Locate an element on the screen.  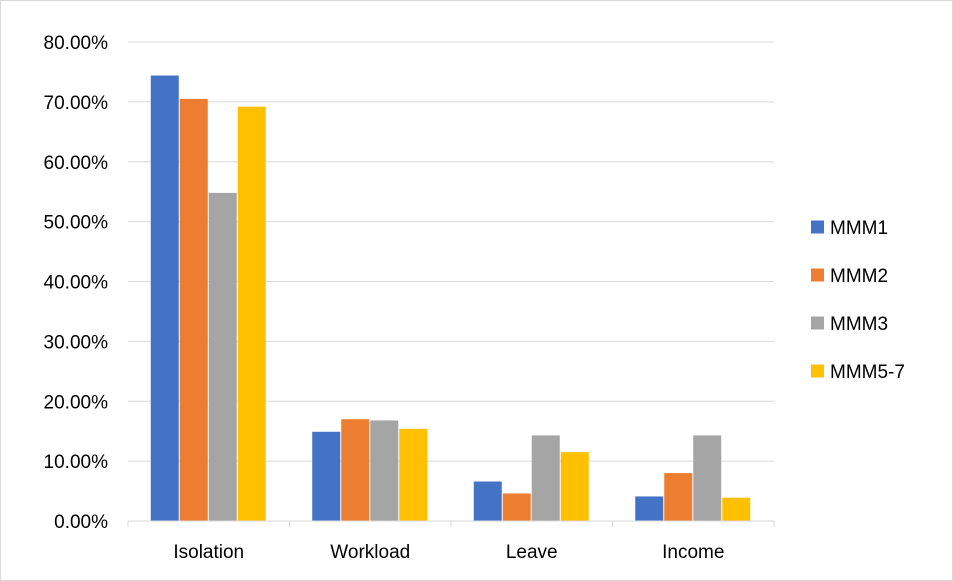
bar-mmm3-income is located at coordinates (707, 478).